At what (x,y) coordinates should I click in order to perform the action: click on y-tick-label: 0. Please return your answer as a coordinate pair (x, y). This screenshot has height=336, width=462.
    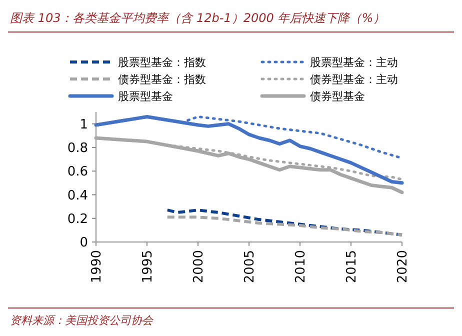
    Looking at the image, I should click on (84, 243).